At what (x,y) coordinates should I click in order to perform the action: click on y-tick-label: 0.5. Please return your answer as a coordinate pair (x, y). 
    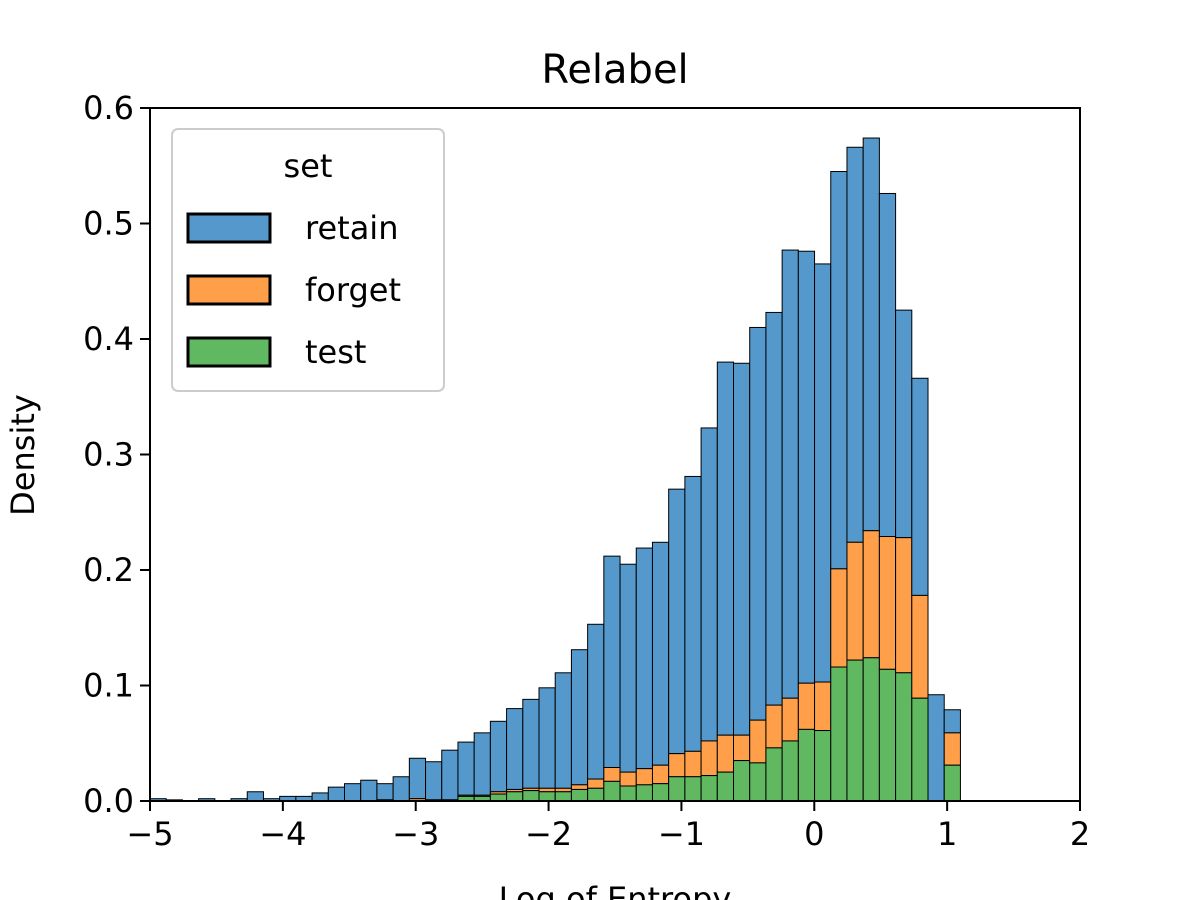
    Looking at the image, I should click on (108, 224).